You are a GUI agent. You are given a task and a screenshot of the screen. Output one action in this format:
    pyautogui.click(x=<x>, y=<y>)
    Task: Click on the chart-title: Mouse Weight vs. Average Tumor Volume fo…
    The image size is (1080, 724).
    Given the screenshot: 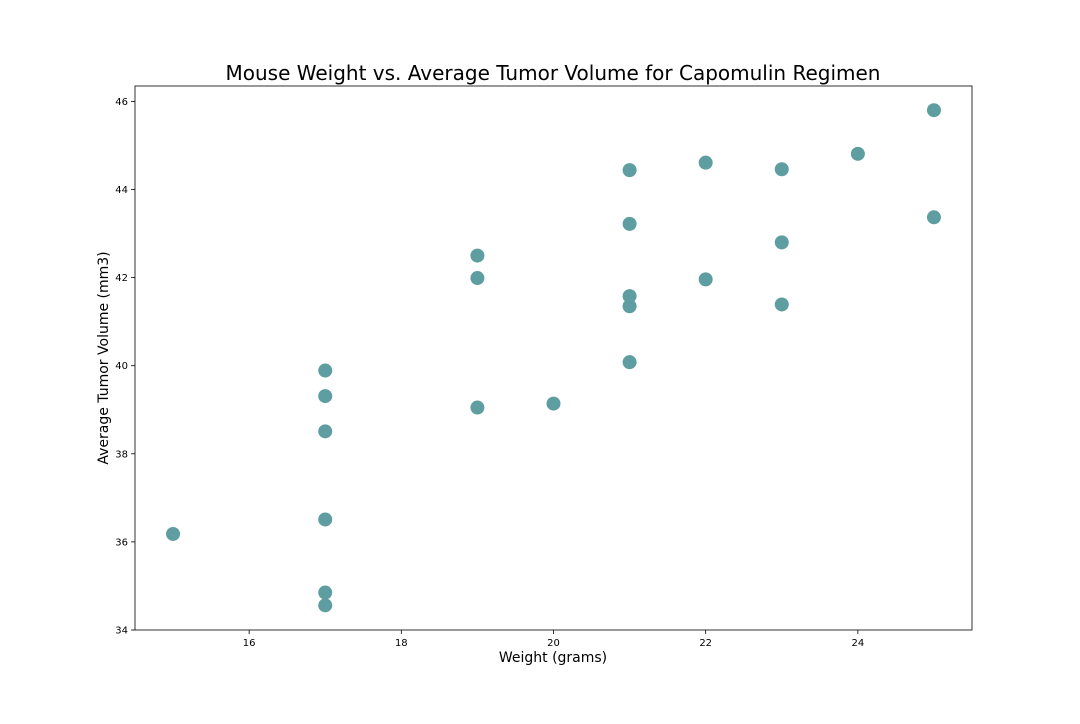 What is the action you would take?
    pyautogui.click(x=553, y=73)
    